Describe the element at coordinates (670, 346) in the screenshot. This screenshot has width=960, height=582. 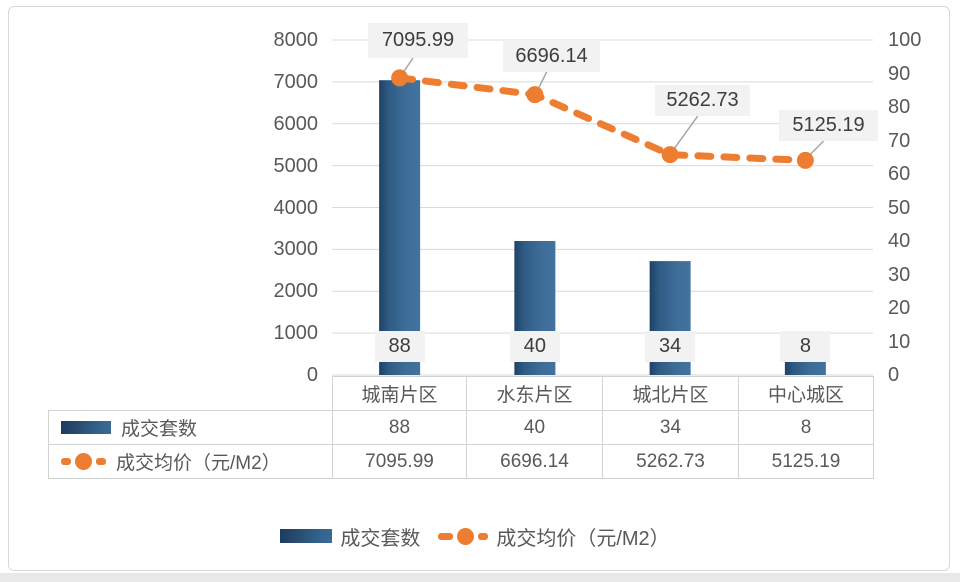
I see `bar-data-label: 34` at that location.